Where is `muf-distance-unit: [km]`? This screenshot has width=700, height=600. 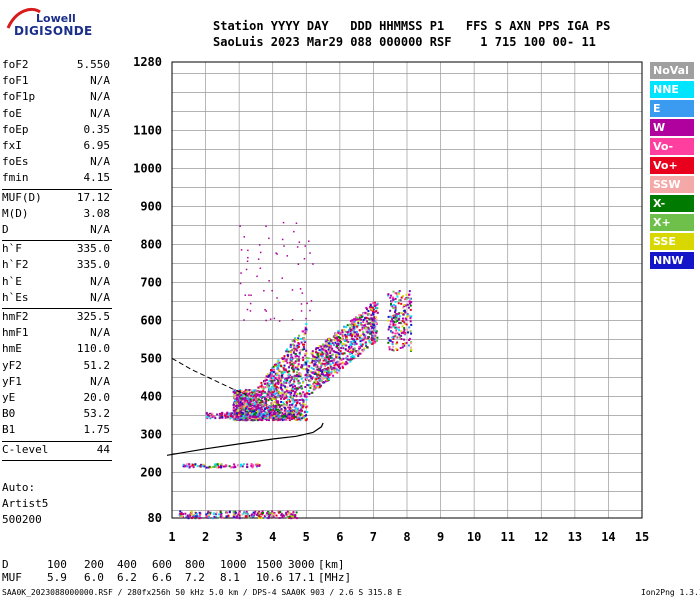 muf-distance-unit: [km] is located at coordinates (331, 564).